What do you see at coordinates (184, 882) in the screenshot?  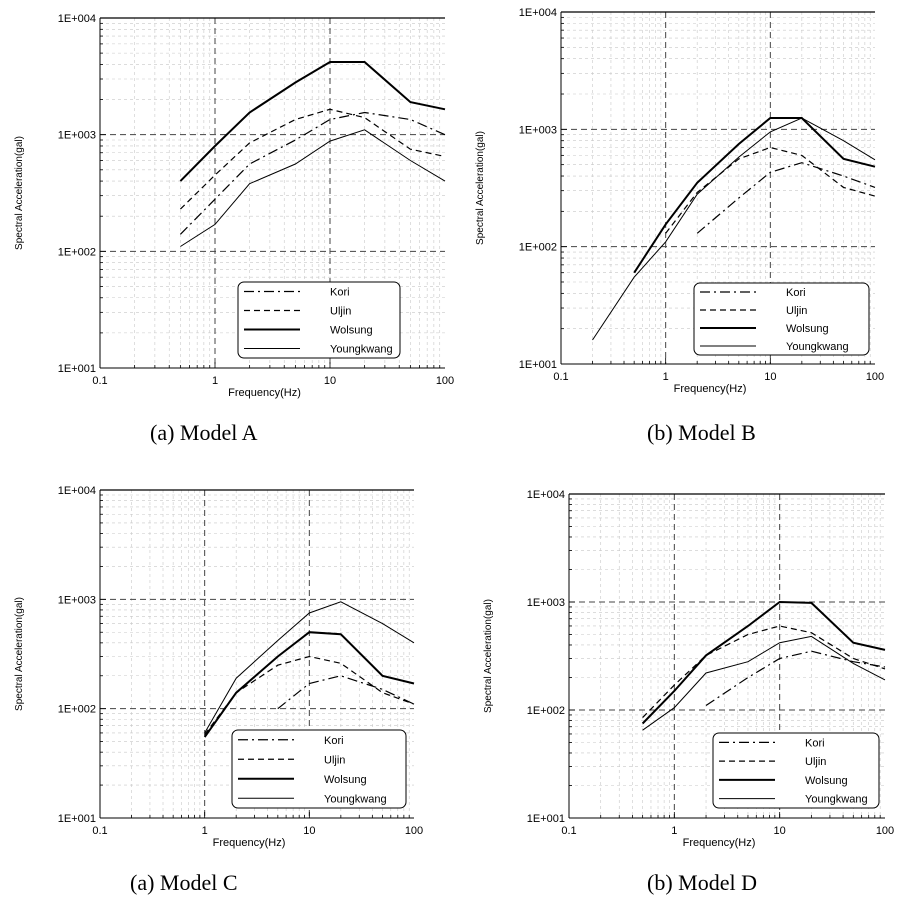 I see `caption-c: (a) Model C` at bounding box center [184, 882].